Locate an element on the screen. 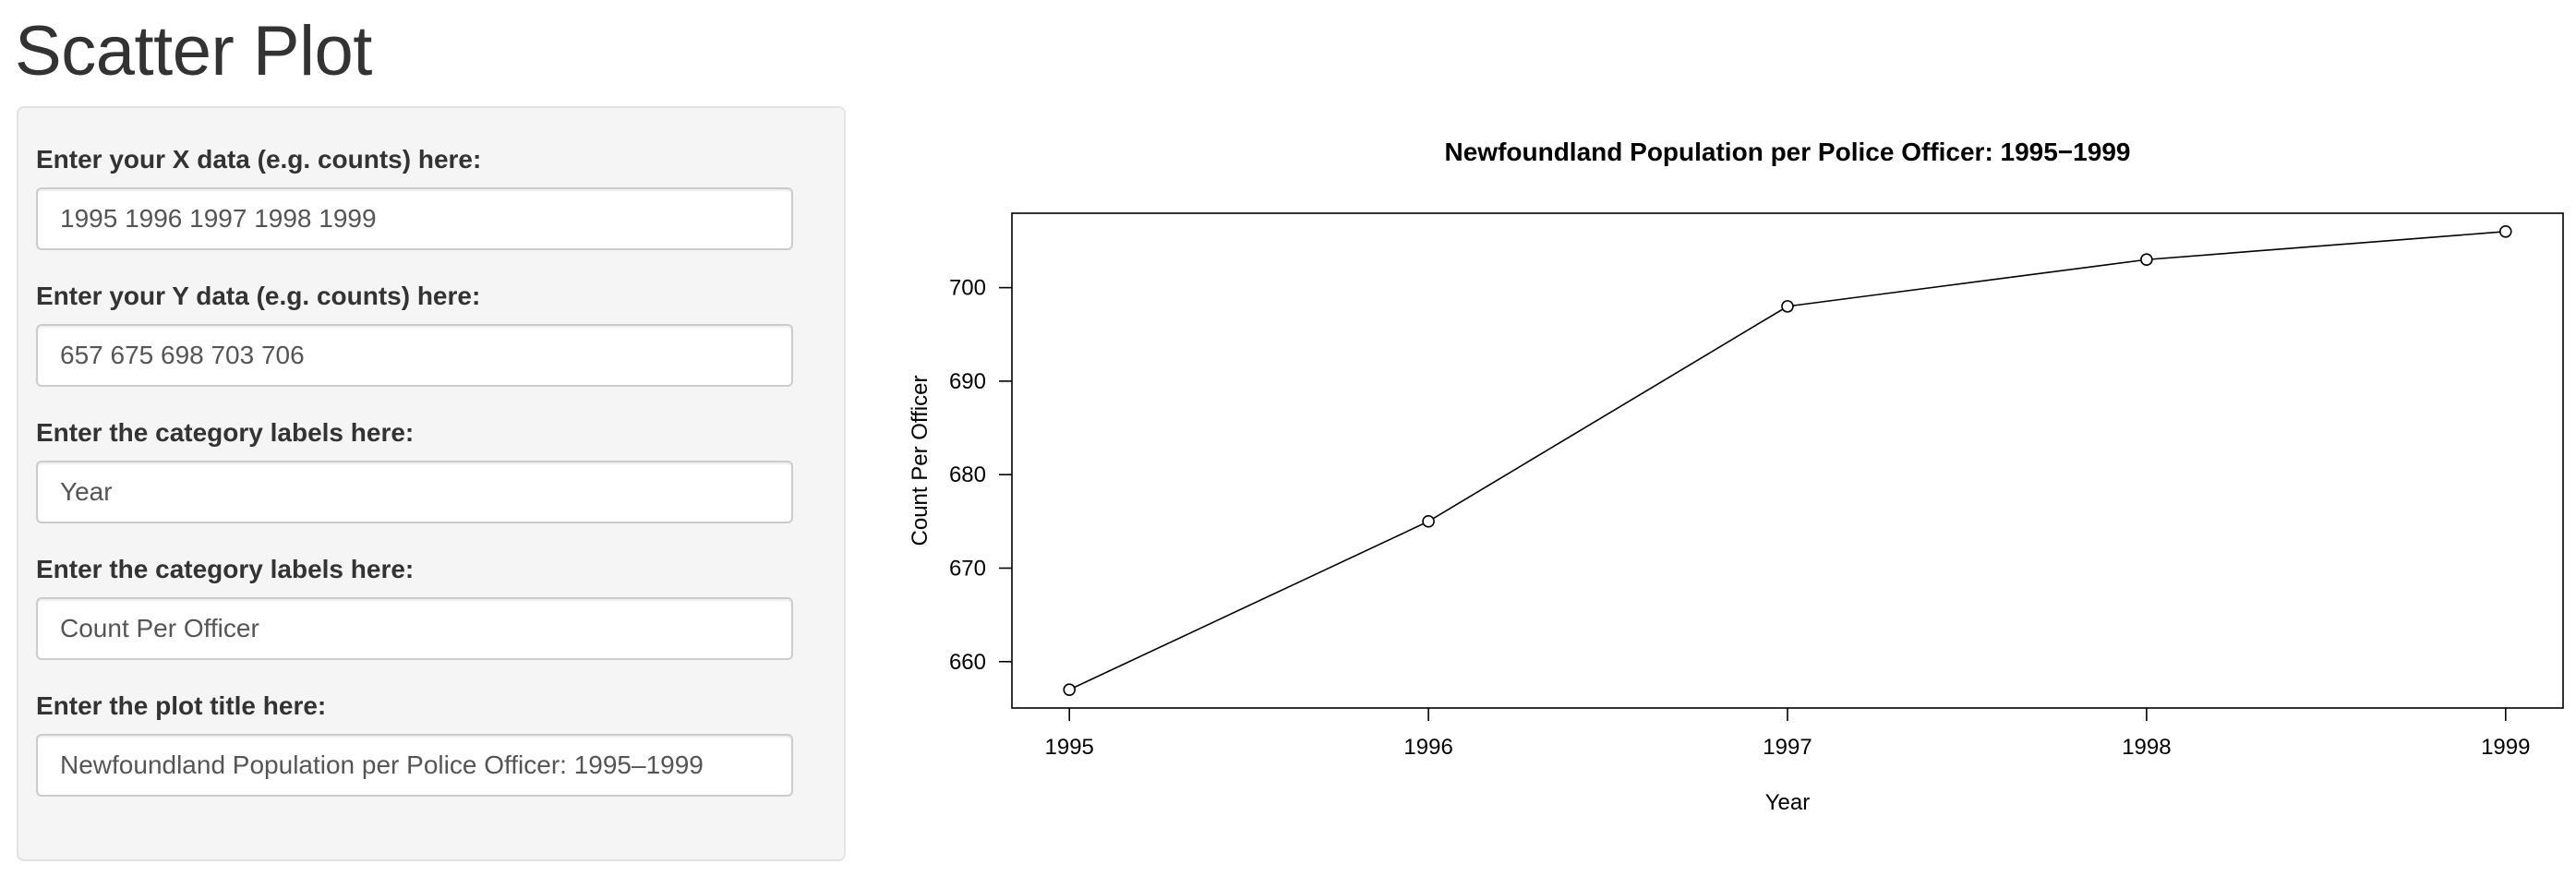  y-tick-label: 670 is located at coordinates (967, 568).